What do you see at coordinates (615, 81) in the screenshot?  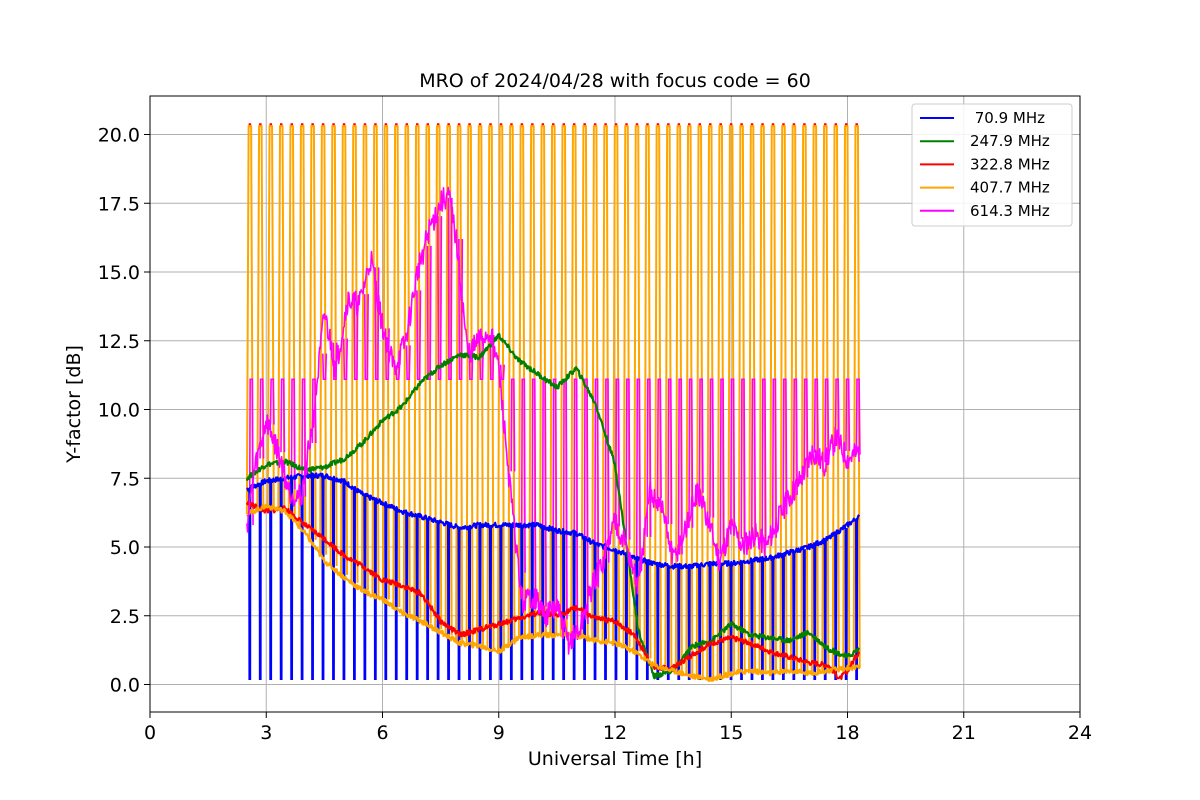 I see `chart-title: MRO of 2024/04/28 with focus code = 60` at bounding box center [615, 81].